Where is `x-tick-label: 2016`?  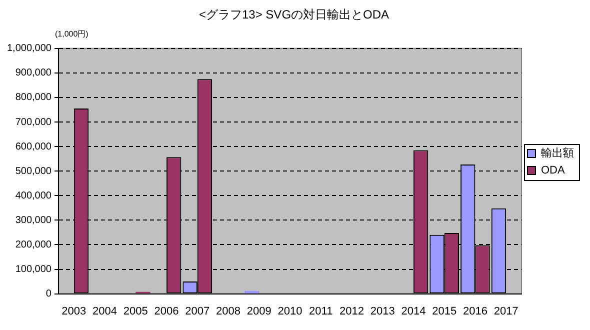
x-tick-label: 2016 is located at coordinates (475, 311).